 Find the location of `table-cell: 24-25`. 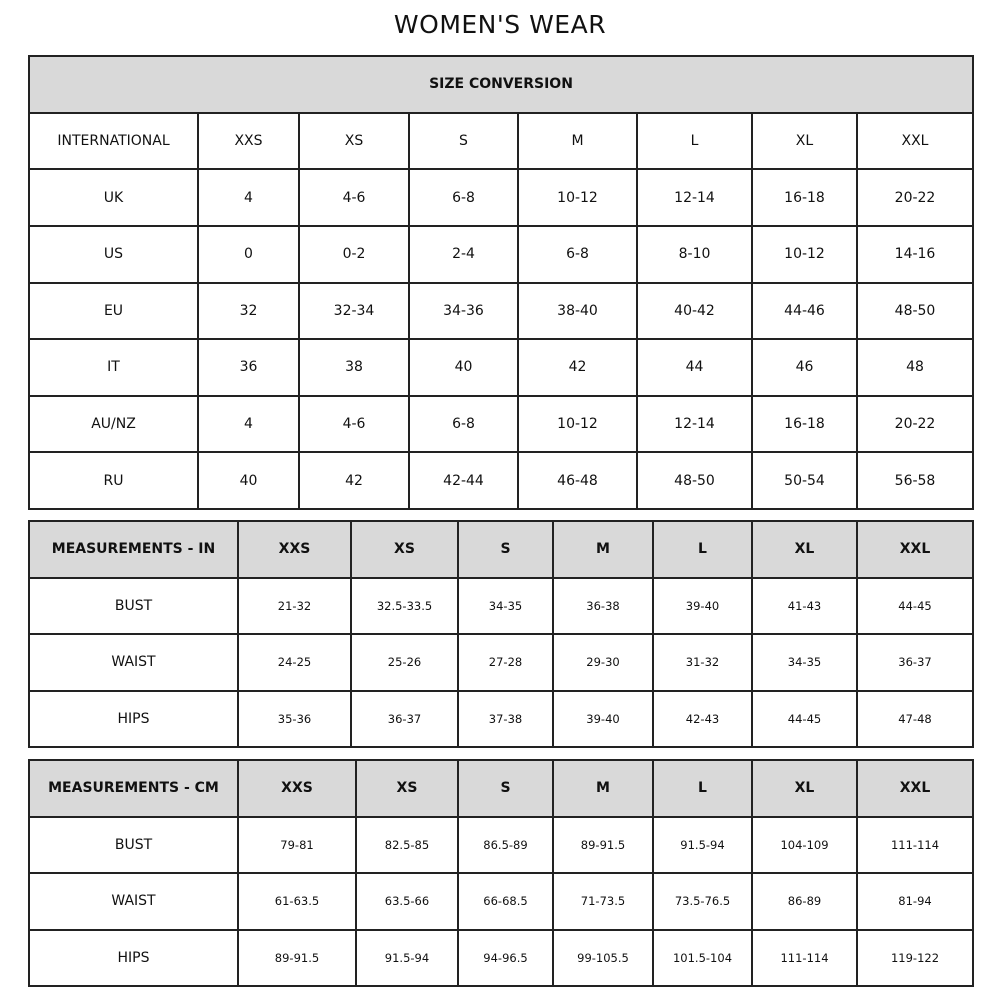

table-cell: 24-25 is located at coordinates (294, 662).